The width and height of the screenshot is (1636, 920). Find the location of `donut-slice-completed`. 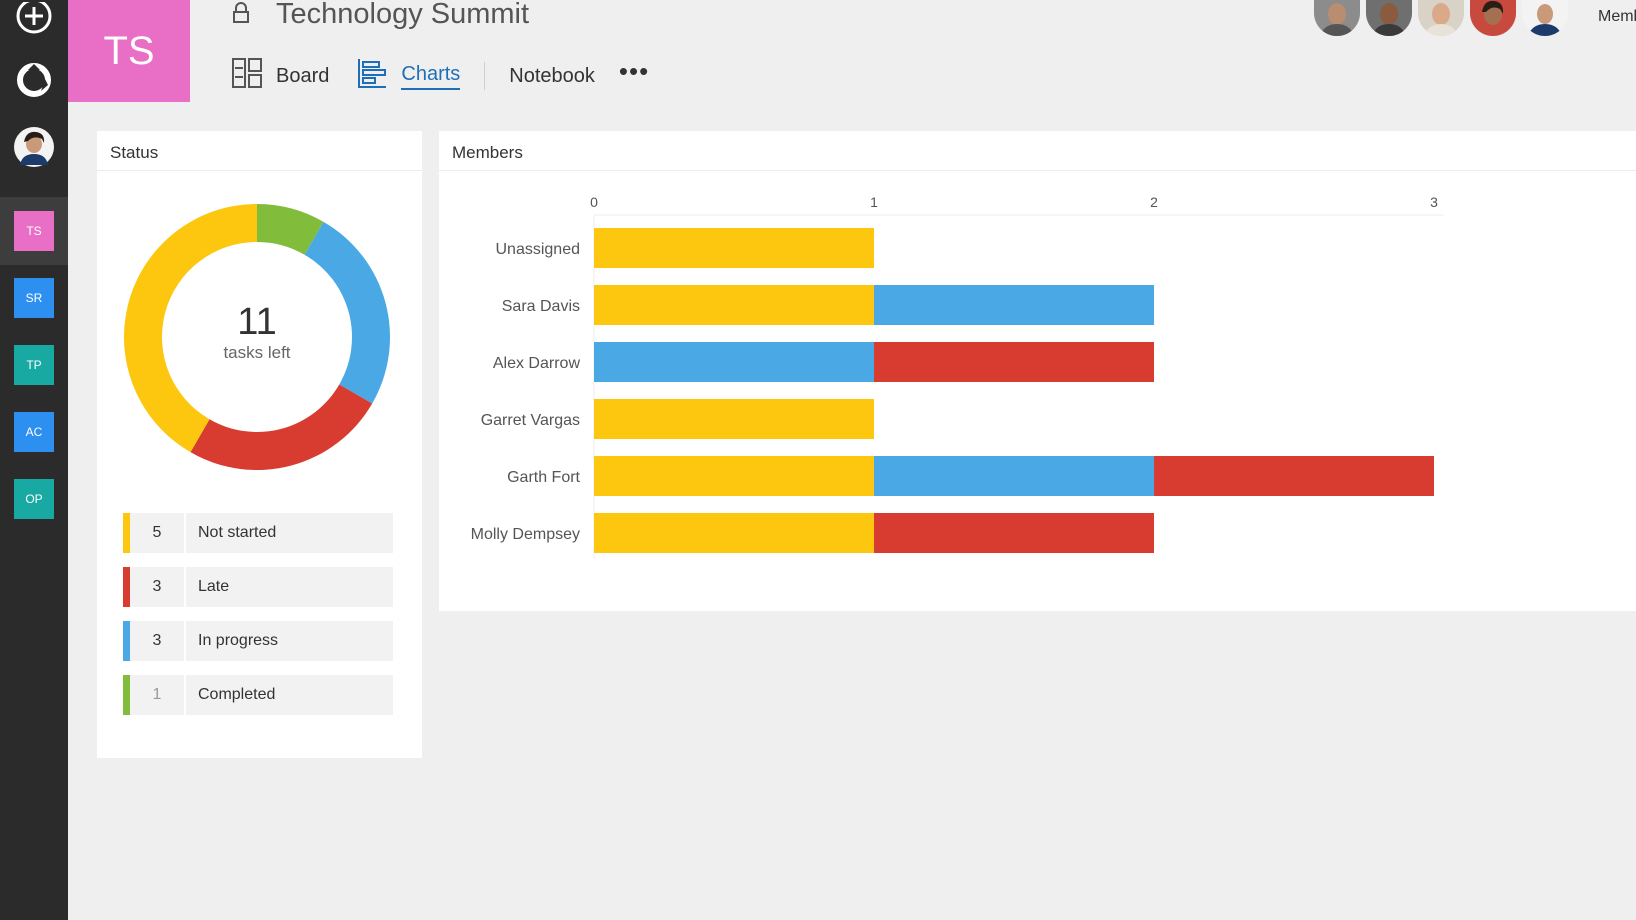

donut-slice-completed is located at coordinates (290, 229).